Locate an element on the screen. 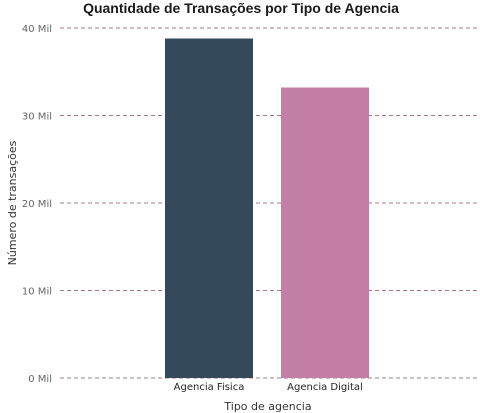 This screenshot has height=413, width=480. y-tick-label: 20 Mil is located at coordinates (37, 204).